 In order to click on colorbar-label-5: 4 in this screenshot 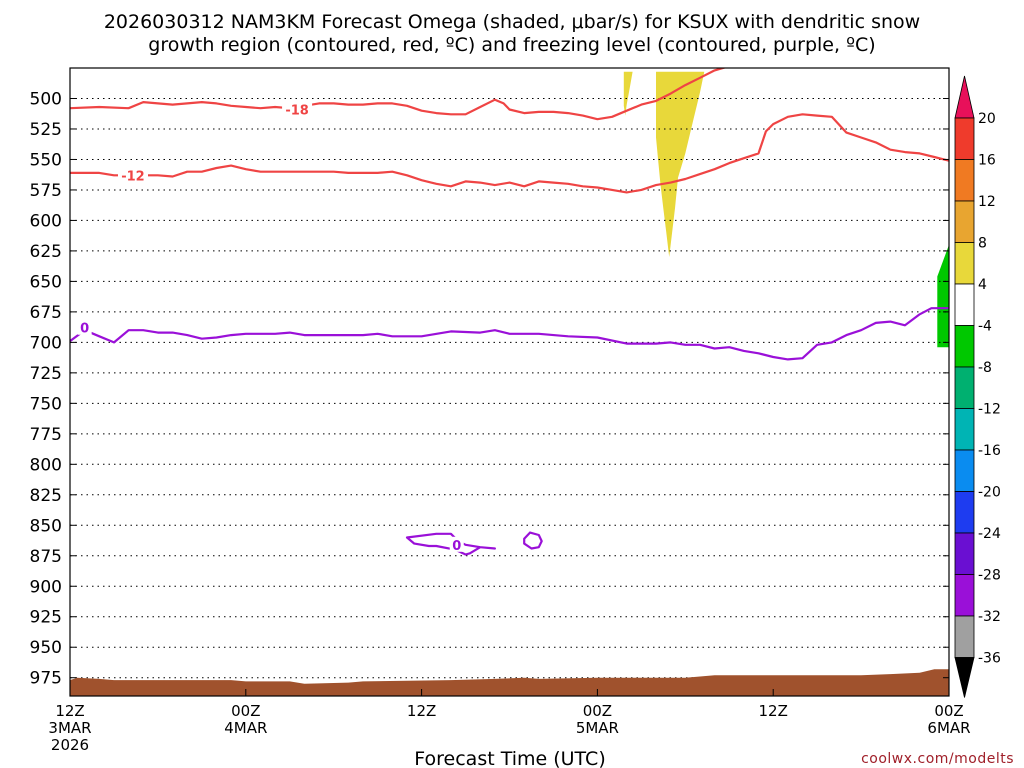, I will do `click(982, 285)`.